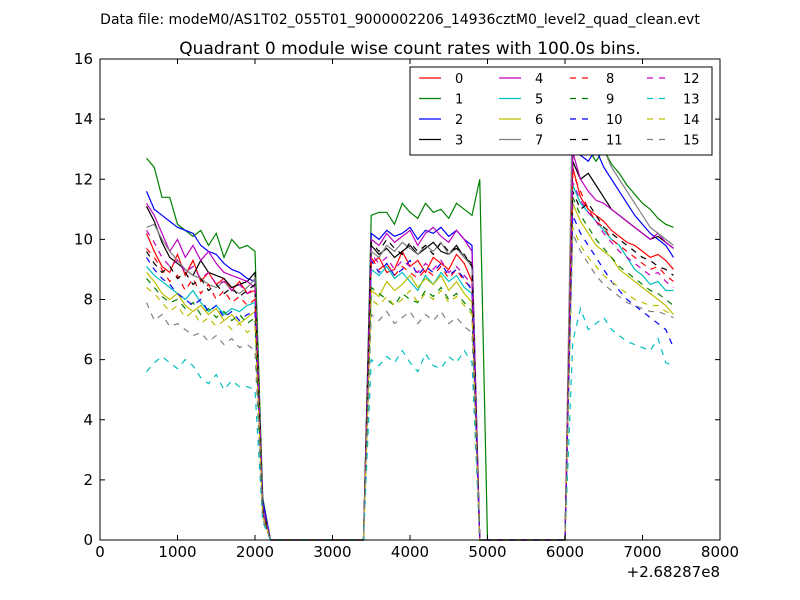  What do you see at coordinates (691, 100) in the screenshot?
I see `legend-label-13: 13` at bounding box center [691, 100].